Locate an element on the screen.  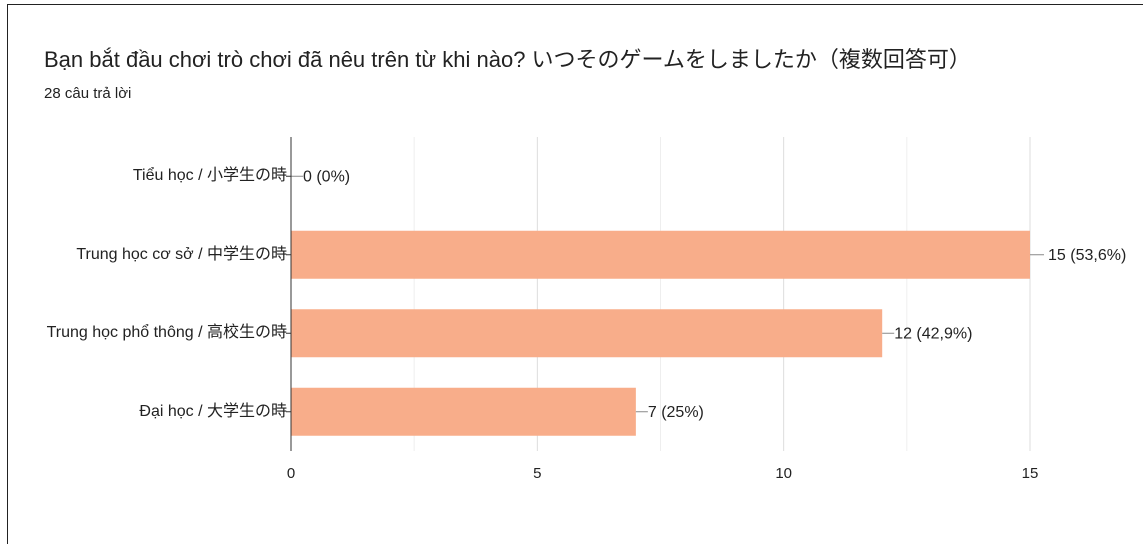
x-tick-label: 10 is located at coordinates (783, 473).